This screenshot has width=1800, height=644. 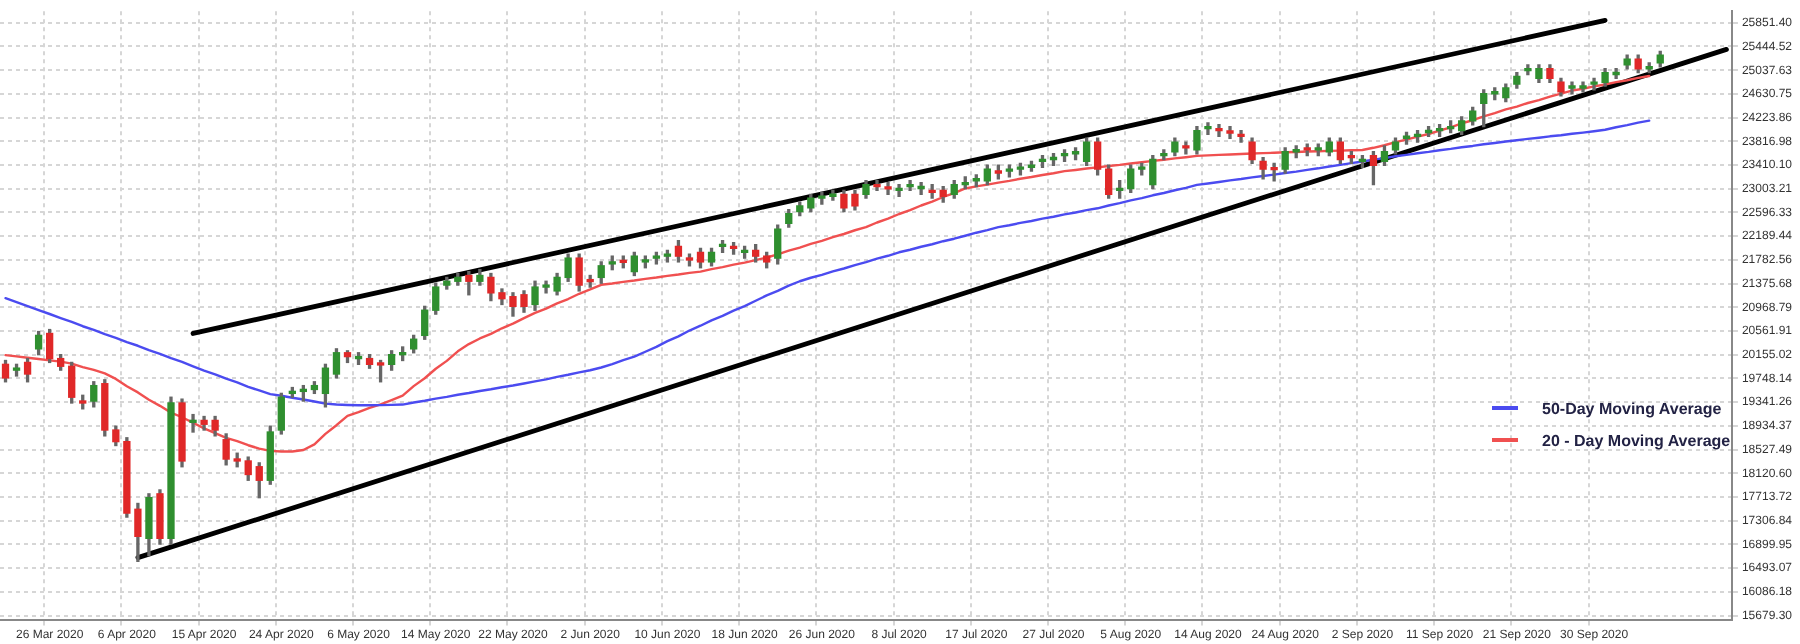 I want to click on legend-label: 50-Day Moving Average, so click(x=1632, y=408).